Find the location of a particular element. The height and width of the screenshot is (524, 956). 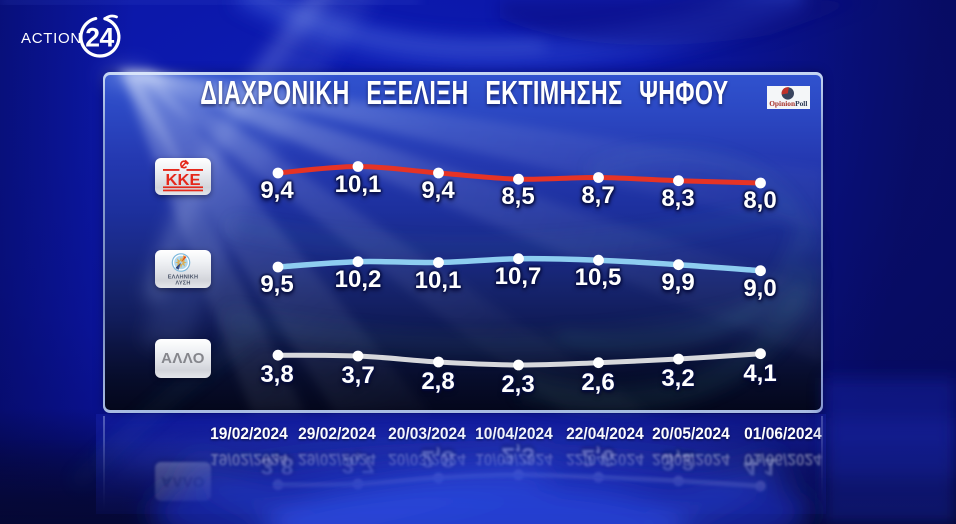

svg-text: 24 is located at coordinates (99, 38).